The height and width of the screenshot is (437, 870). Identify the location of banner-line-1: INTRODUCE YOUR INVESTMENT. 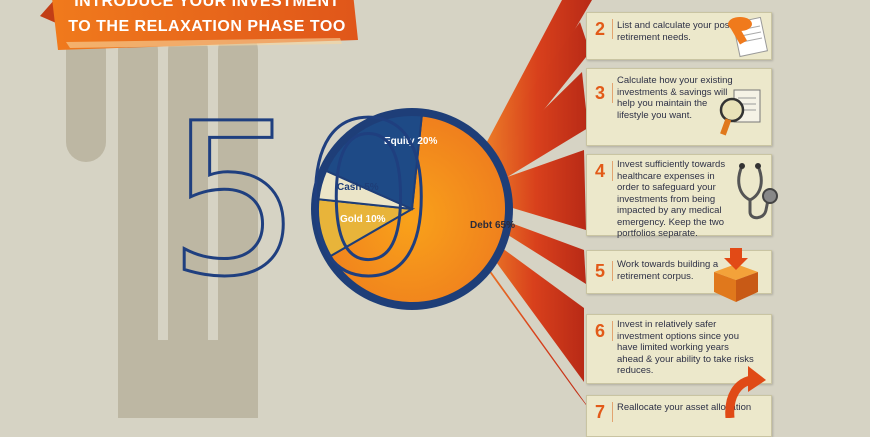
(207, 5).